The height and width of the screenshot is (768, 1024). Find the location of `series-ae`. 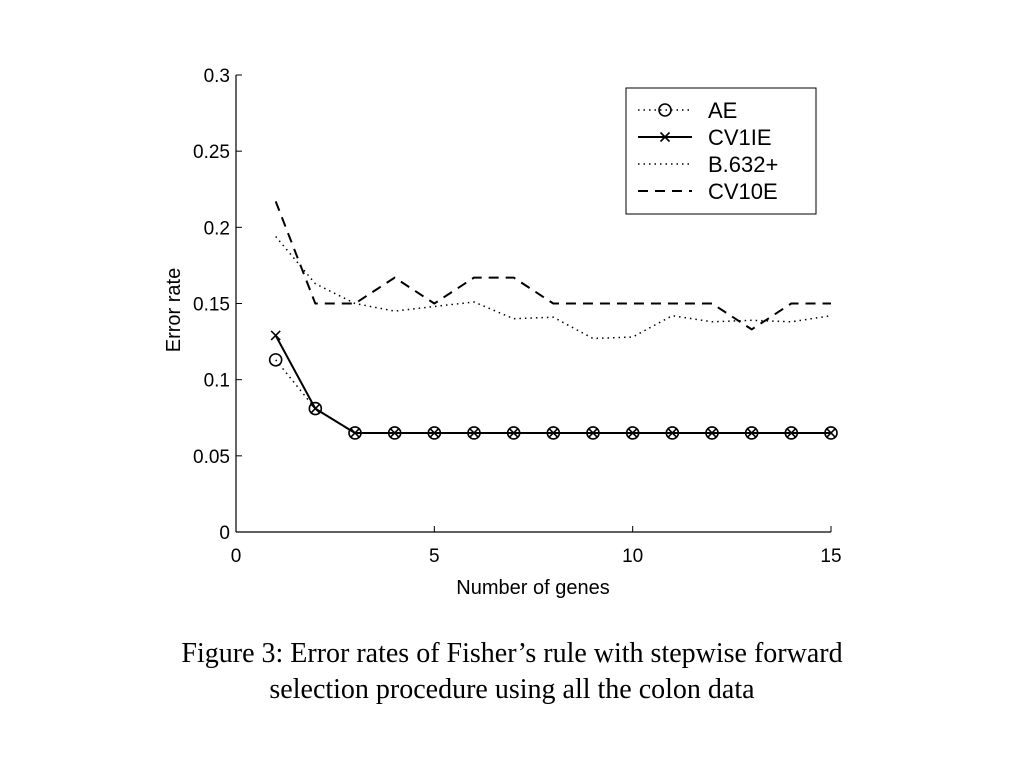

series-ae is located at coordinates (553, 396).